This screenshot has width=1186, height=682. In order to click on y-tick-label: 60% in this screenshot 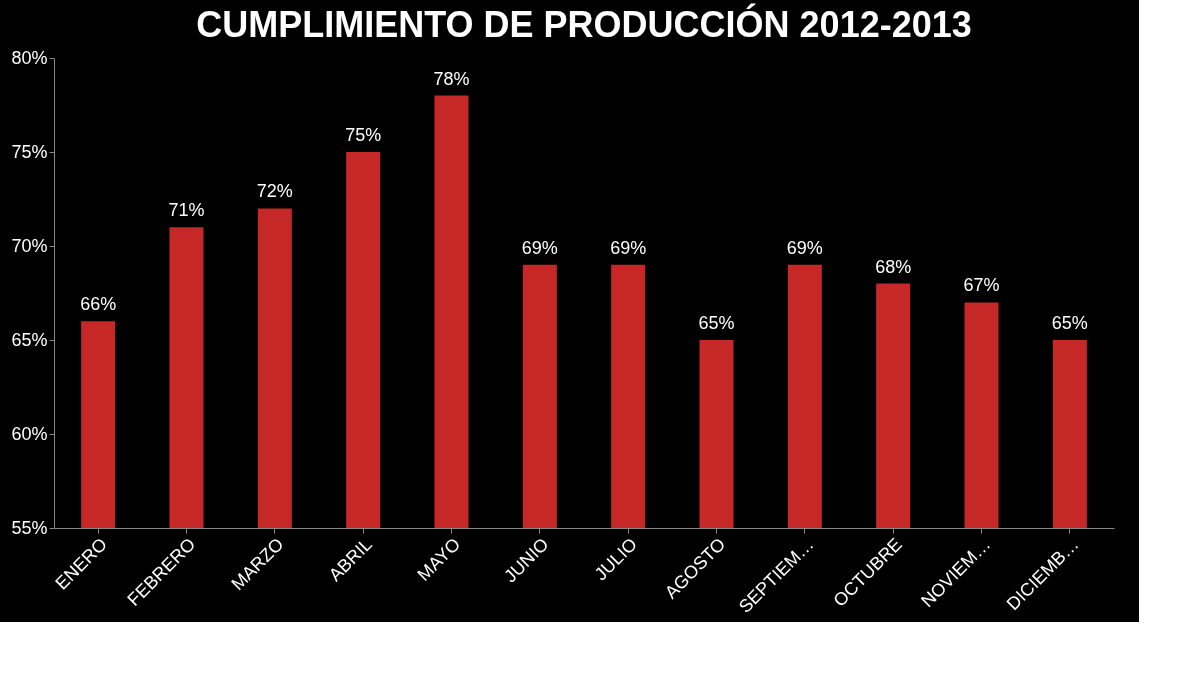, I will do `click(29, 433)`.